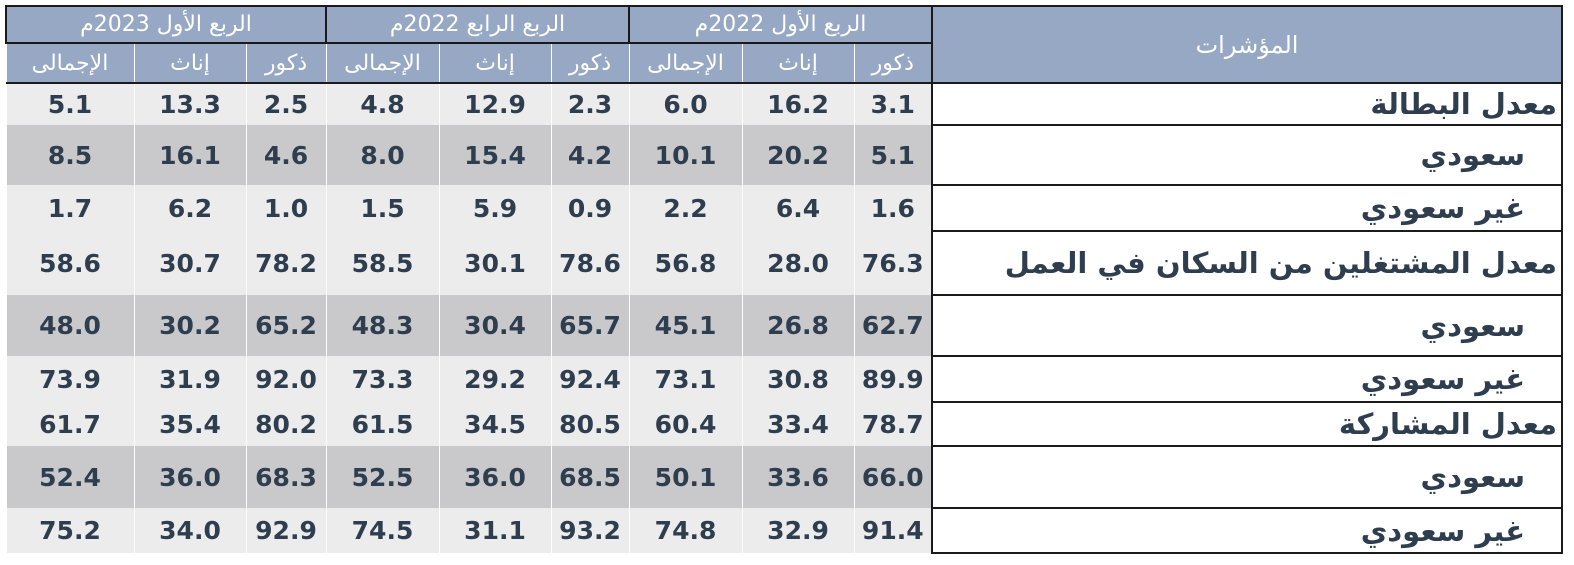 The width and height of the screenshot is (1574, 565). Describe the element at coordinates (1247, 44) in the screenshot. I see `indicator-header: المؤشرات` at that location.